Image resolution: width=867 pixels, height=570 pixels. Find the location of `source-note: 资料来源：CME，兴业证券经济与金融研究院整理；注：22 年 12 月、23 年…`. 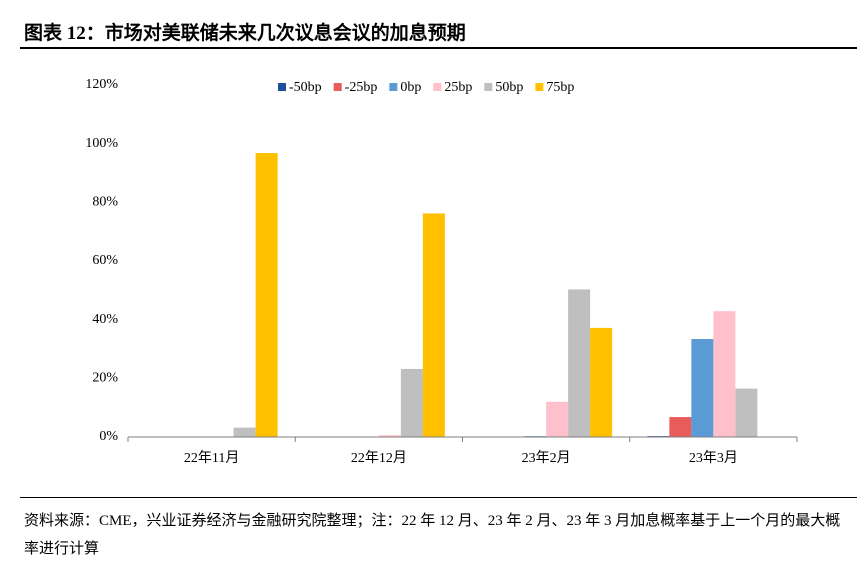

source-note: 资料来源：CME，兴业证券经济与金融研究院整理；注：22 年 12 月、23 年… is located at coordinates (432, 535).